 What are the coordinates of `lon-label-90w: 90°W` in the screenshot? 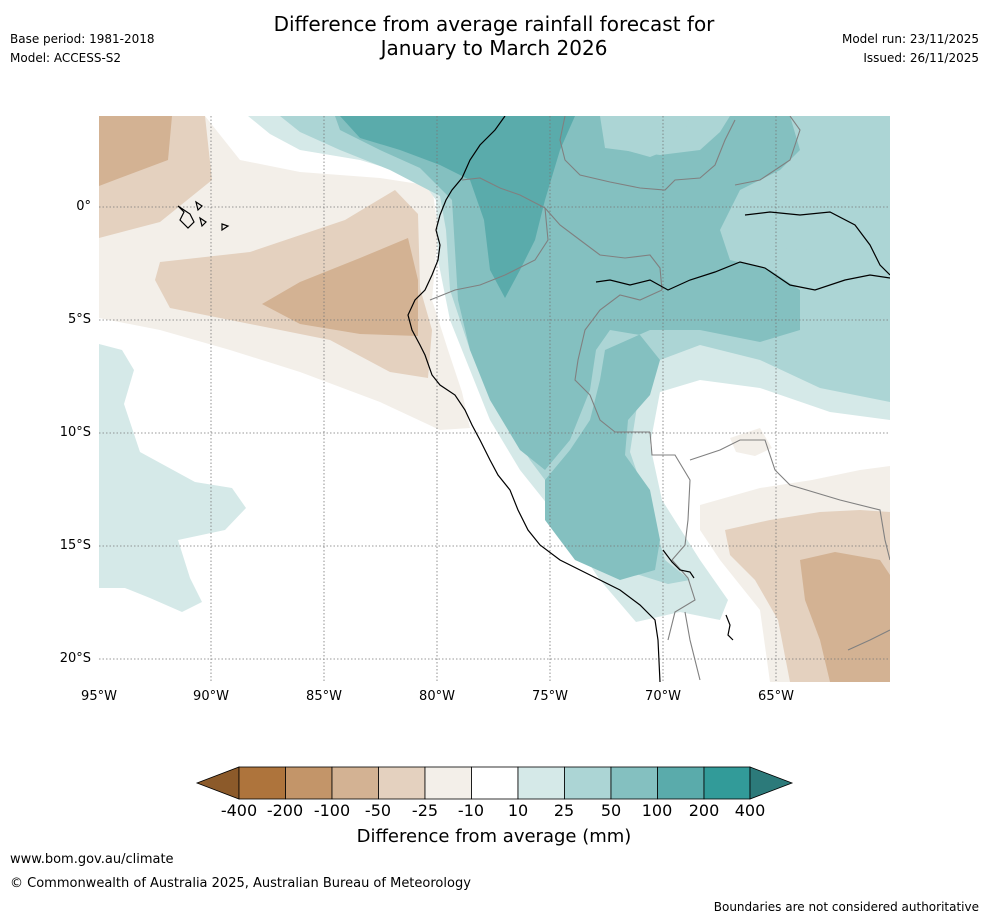 It's located at (211, 696).